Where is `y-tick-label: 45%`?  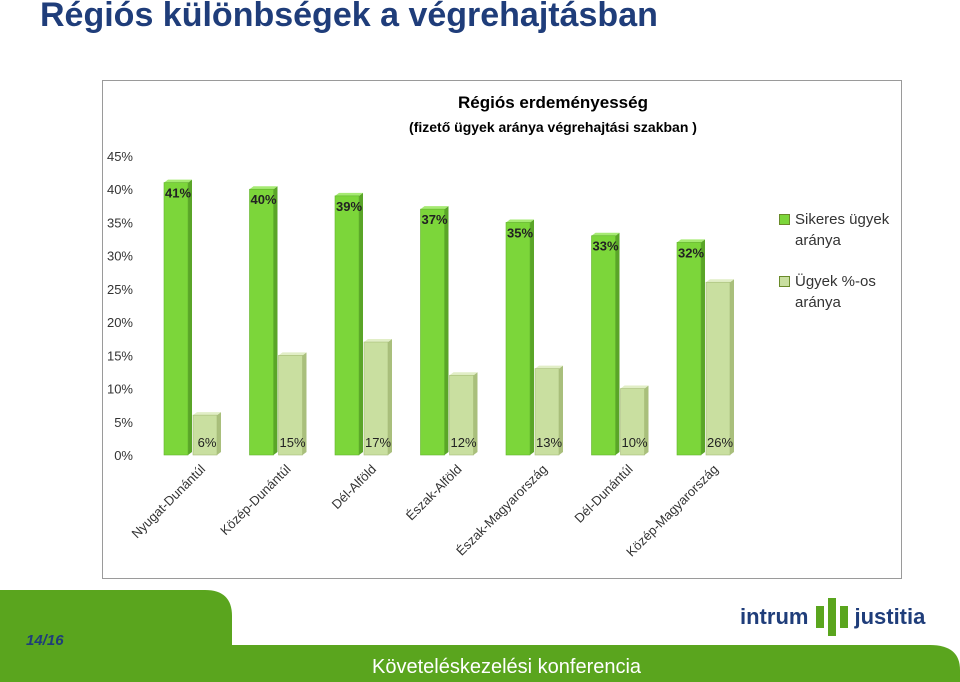
y-tick-label: 45% is located at coordinates (120, 156).